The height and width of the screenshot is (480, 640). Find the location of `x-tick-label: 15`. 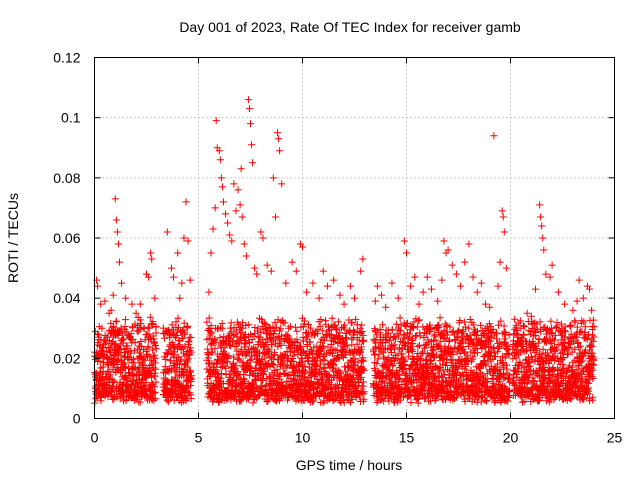

x-tick-label: 15 is located at coordinates (407, 438).